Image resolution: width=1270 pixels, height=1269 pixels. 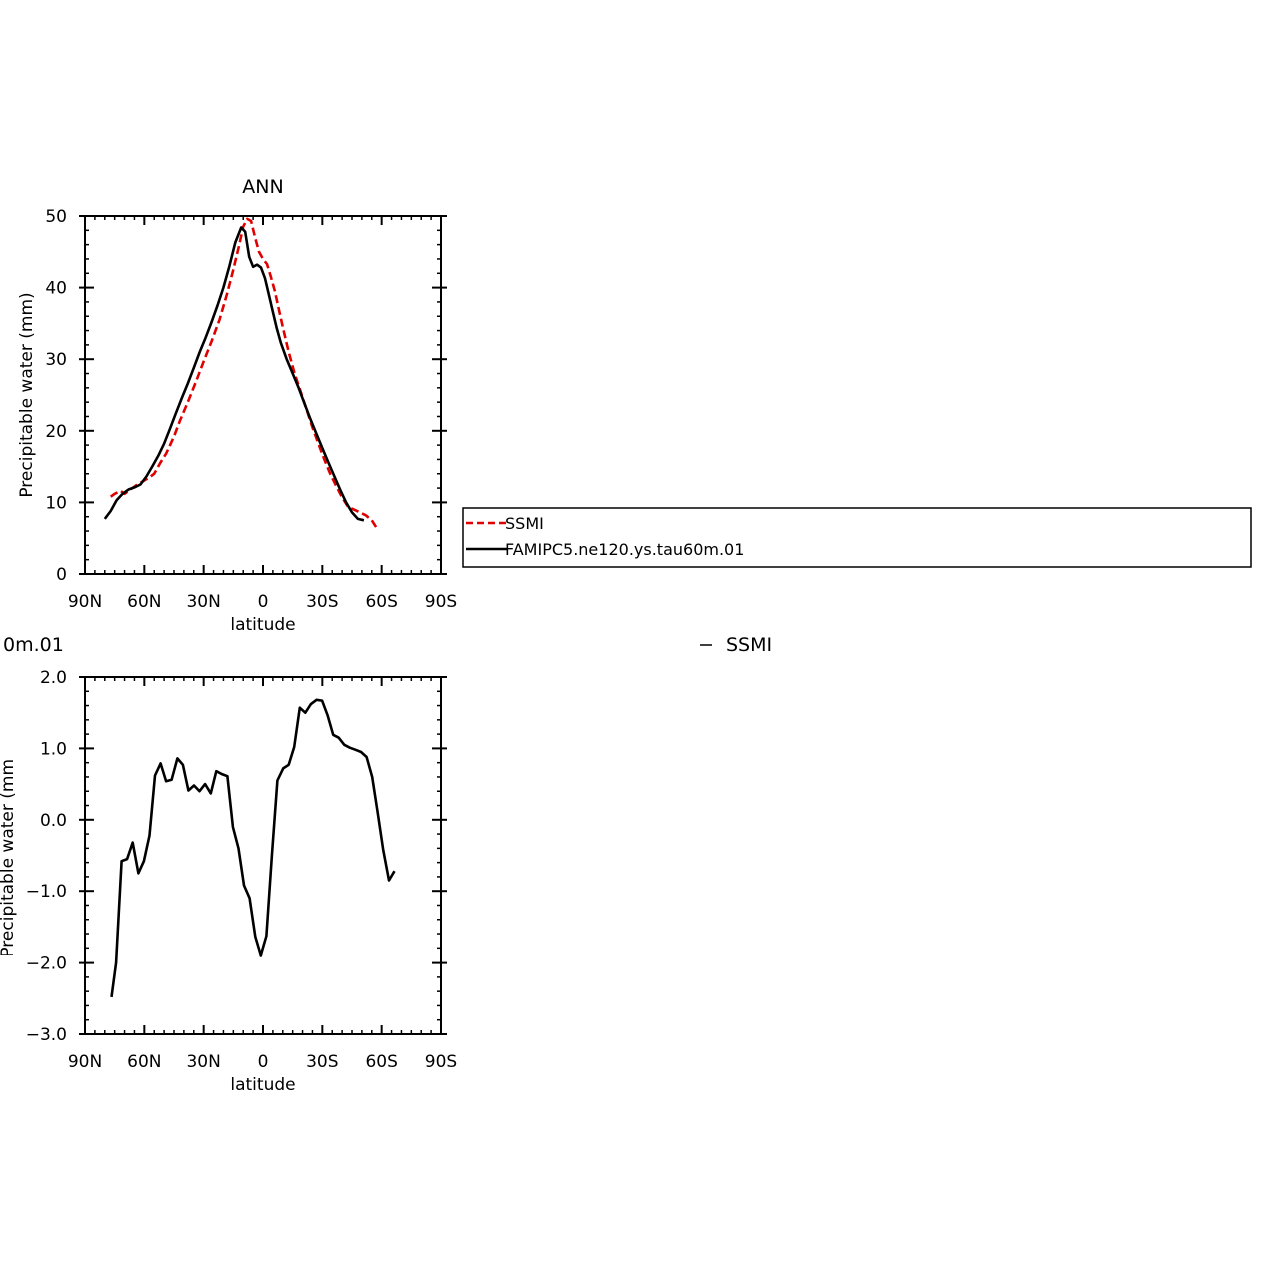 I want to click on legend-box, so click(x=857, y=537).